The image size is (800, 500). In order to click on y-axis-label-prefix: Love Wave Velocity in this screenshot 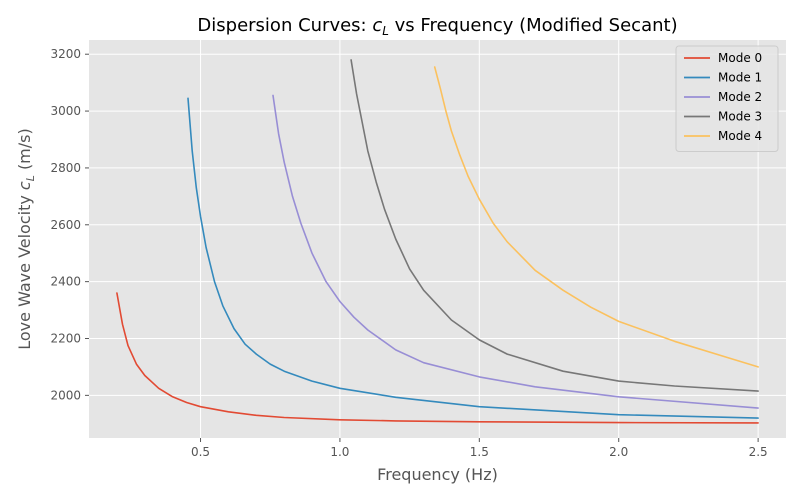, I will do `click(24, 270)`.